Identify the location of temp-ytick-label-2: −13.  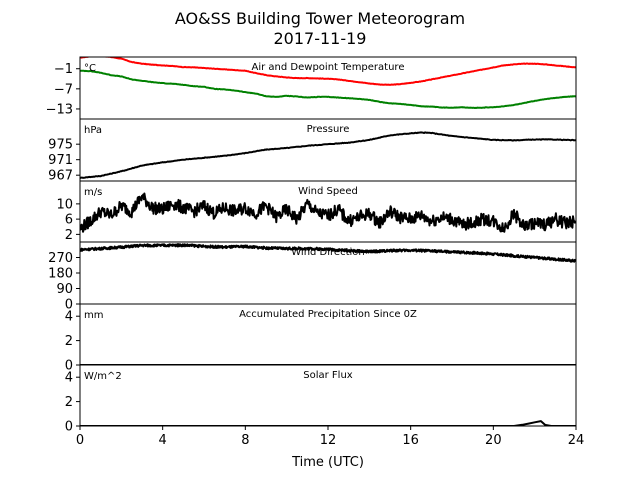
(59, 109).